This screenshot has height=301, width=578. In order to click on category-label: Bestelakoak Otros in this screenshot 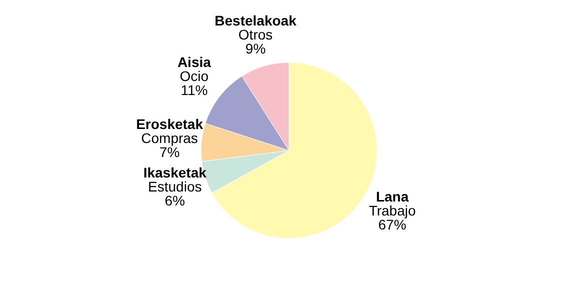, I will do `click(255, 27)`.